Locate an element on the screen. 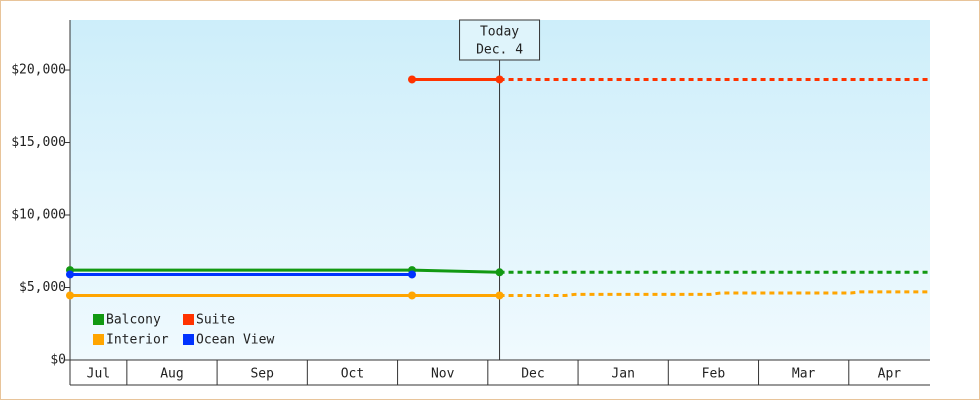 Image resolution: width=980 pixels, height=400 pixels. y-tick-label: $10,000 is located at coordinates (38, 215).